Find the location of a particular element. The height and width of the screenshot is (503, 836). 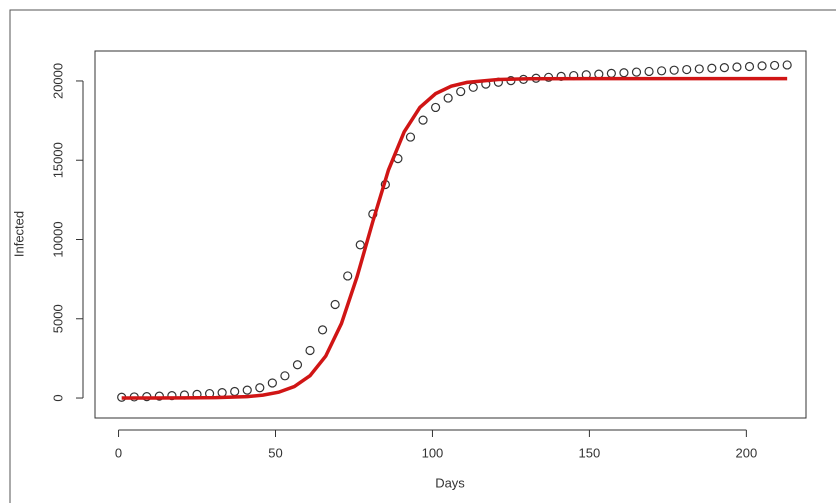

x-tick-label: 50 is located at coordinates (275, 452).